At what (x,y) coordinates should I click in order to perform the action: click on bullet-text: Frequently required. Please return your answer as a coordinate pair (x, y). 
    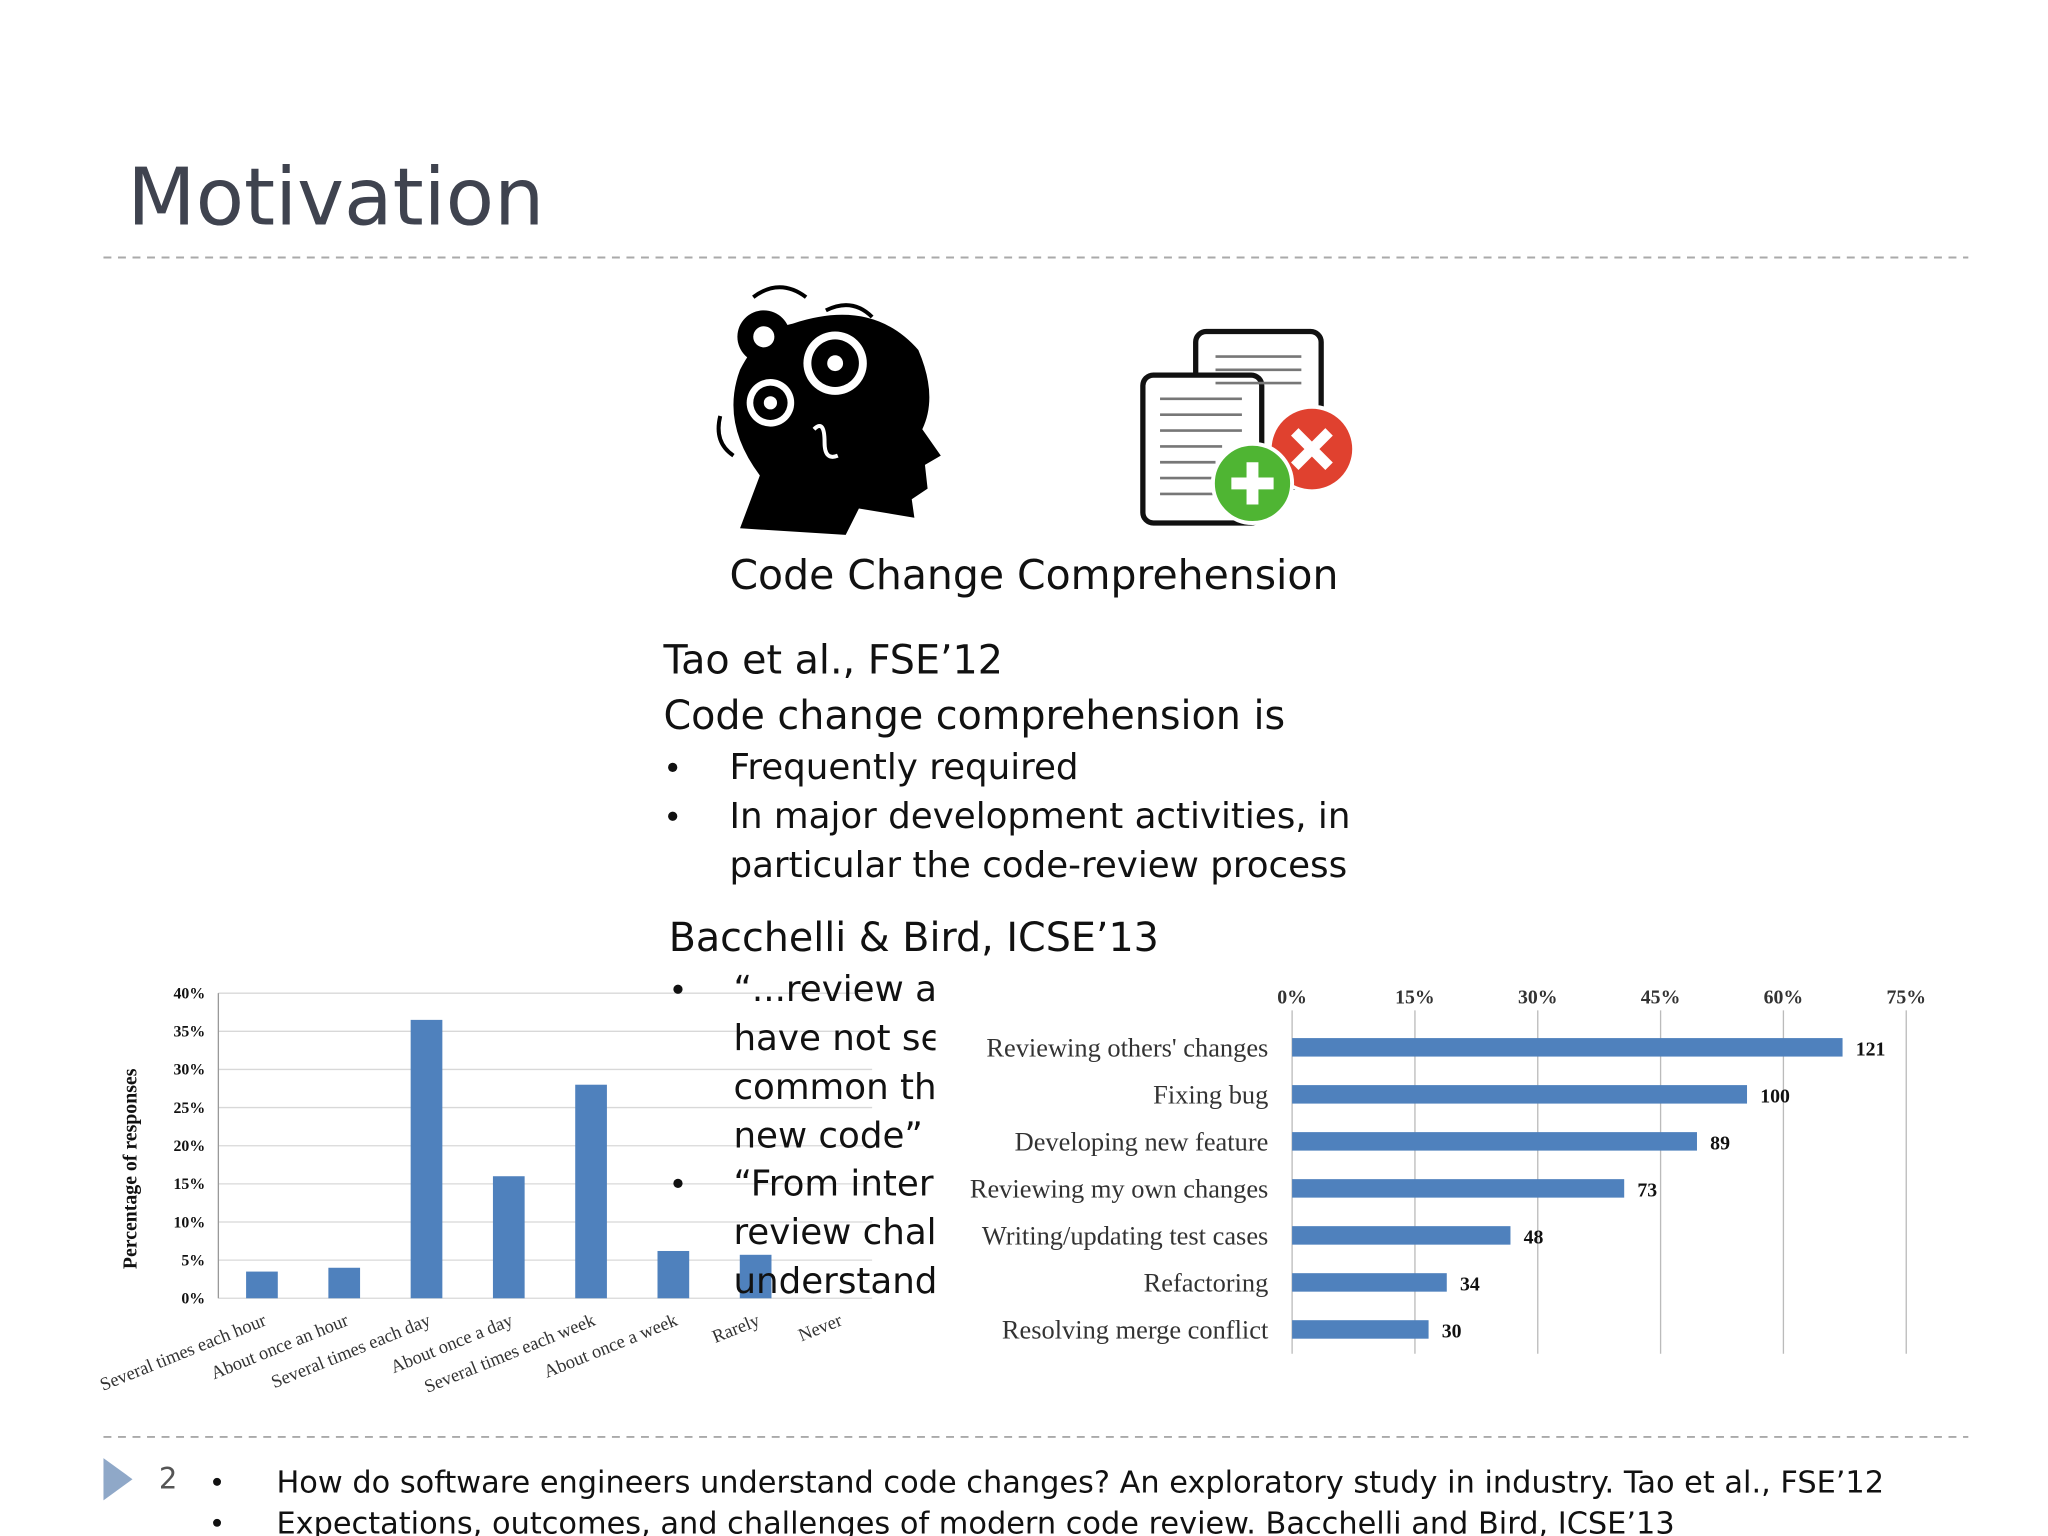
    Looking at the image, I should click on (903, 767).